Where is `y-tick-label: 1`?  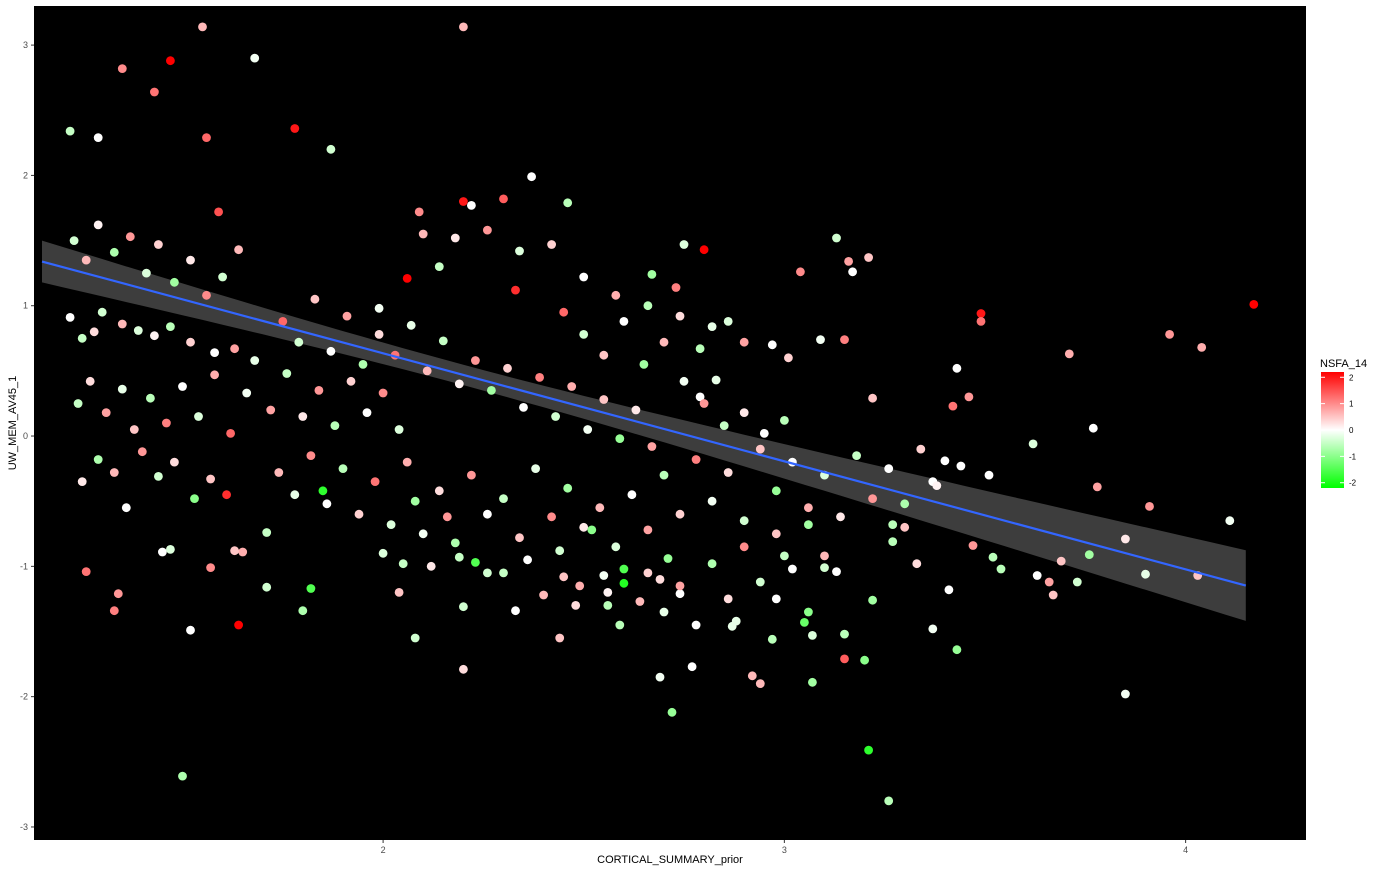
y-tick-label: 1 is located at coordinates (25, 306).